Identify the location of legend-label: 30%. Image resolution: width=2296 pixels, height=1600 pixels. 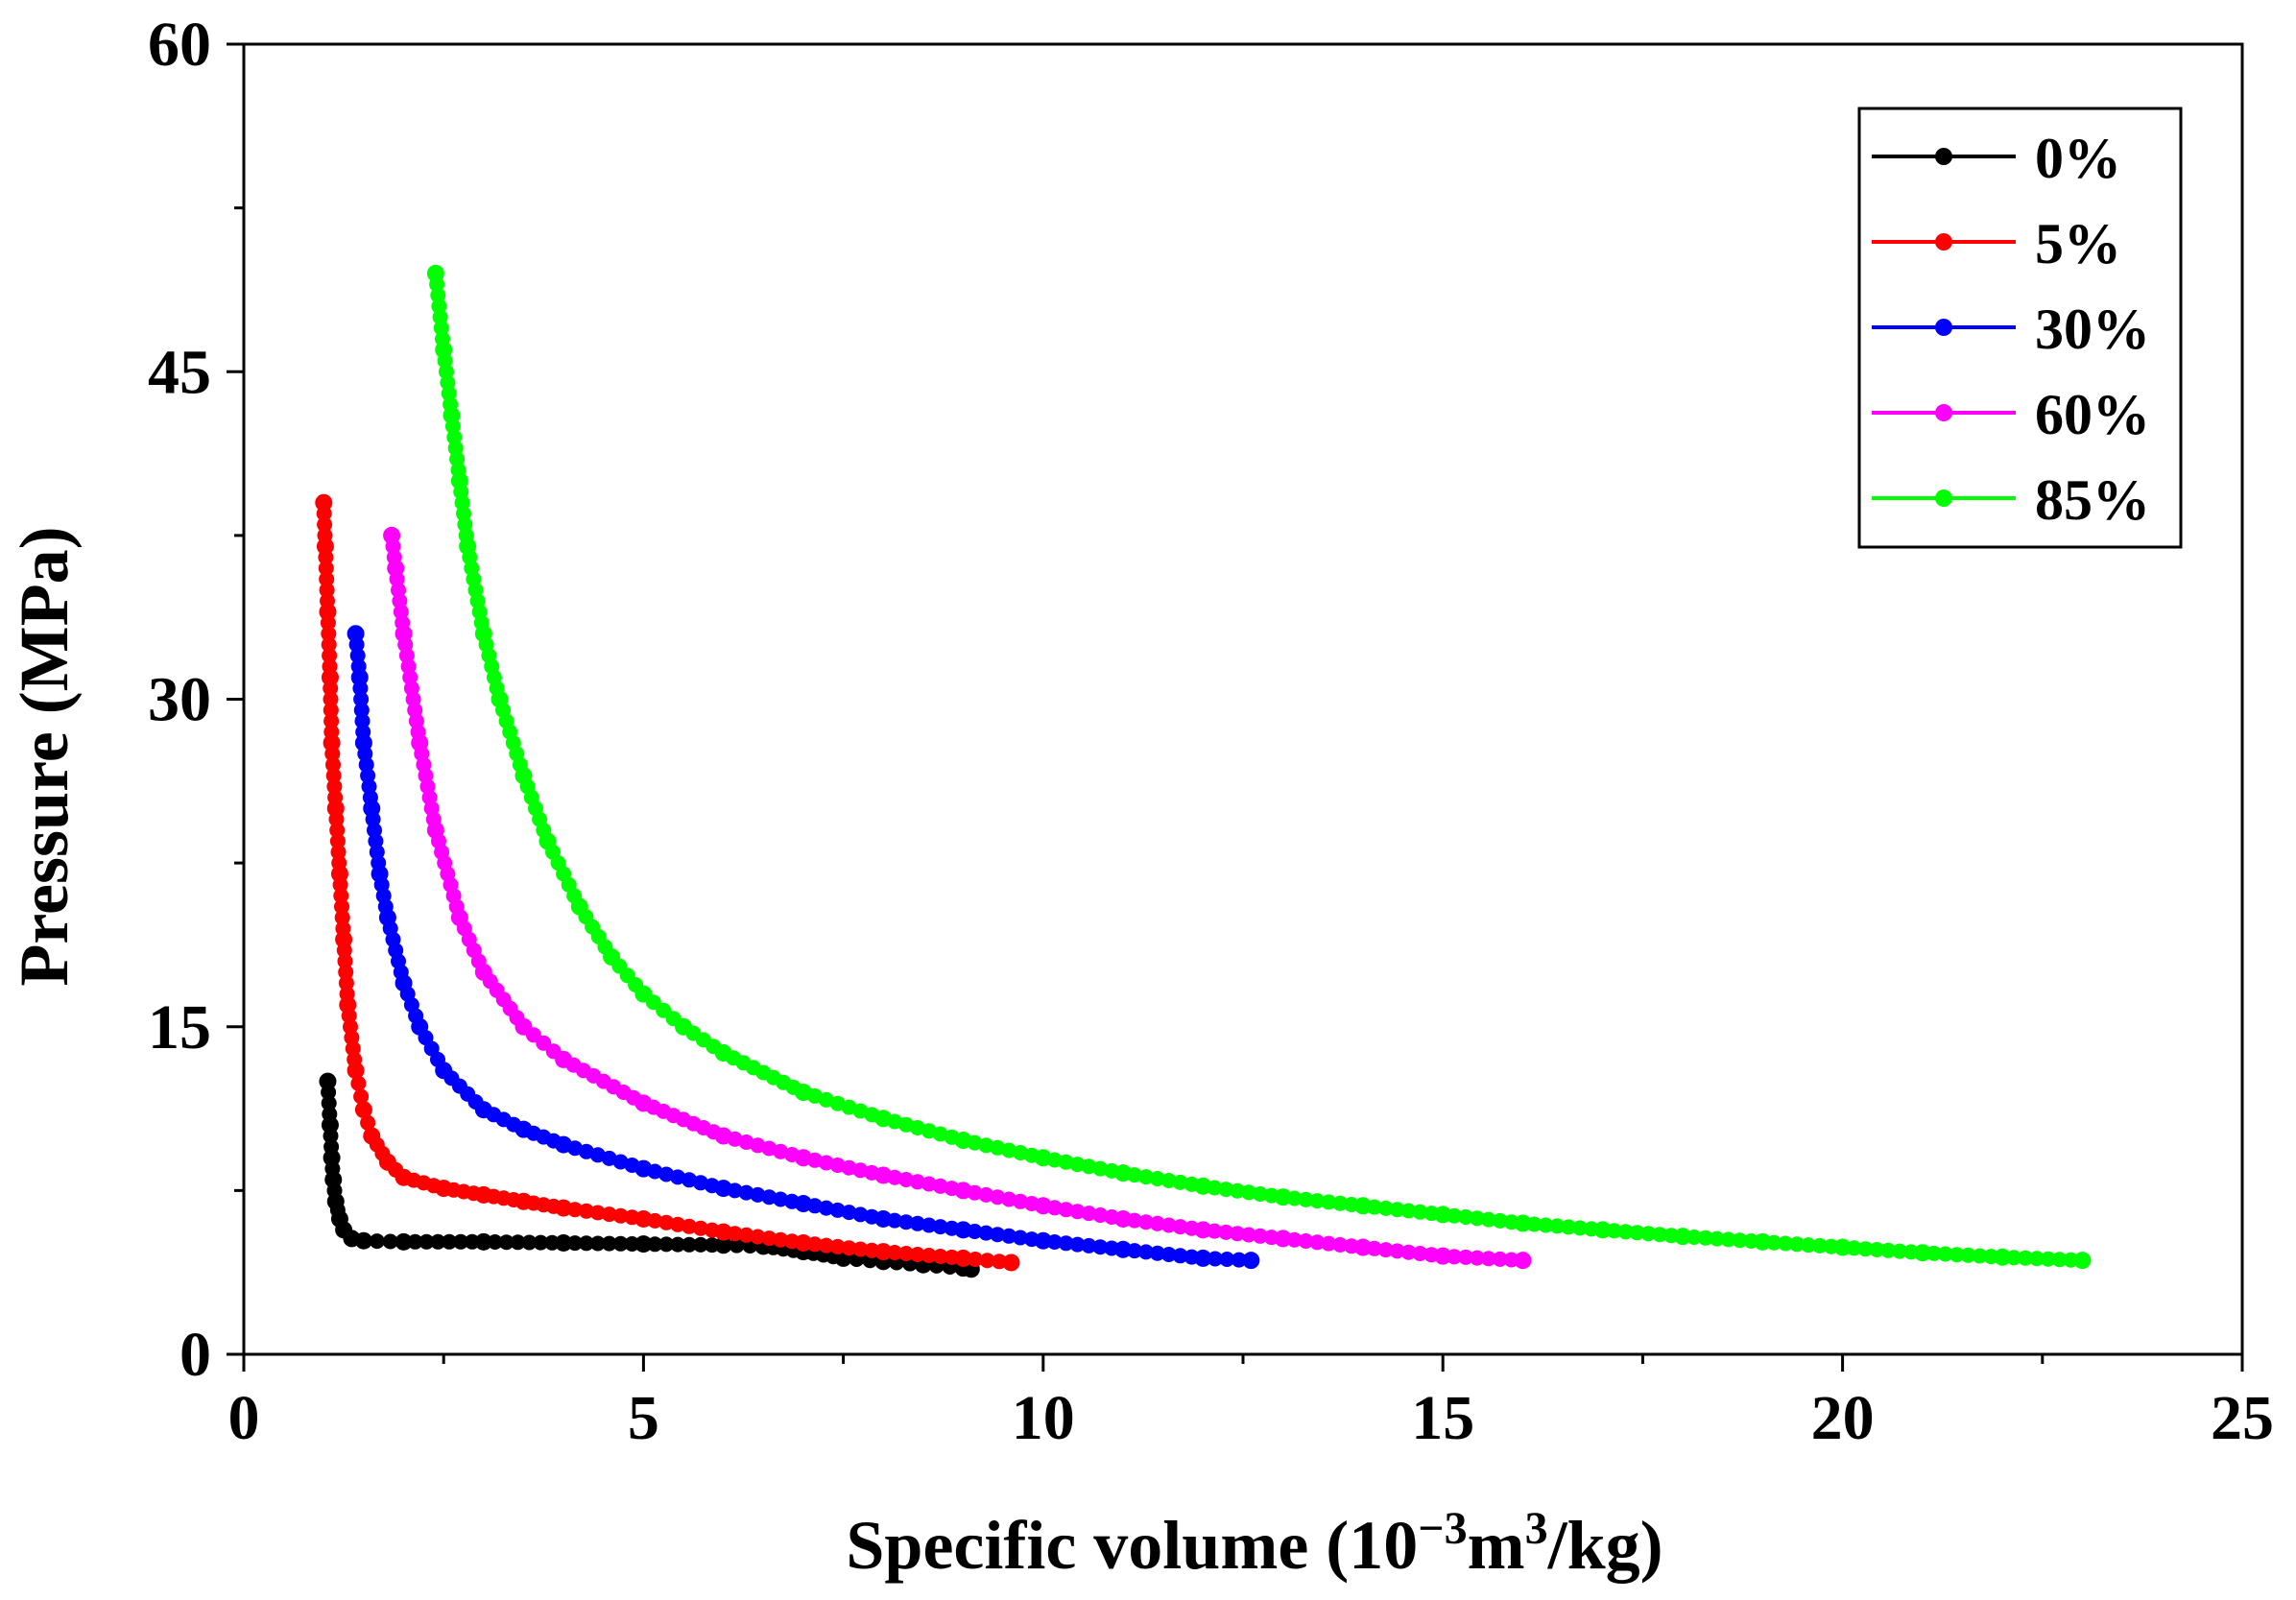
(2092, 329).